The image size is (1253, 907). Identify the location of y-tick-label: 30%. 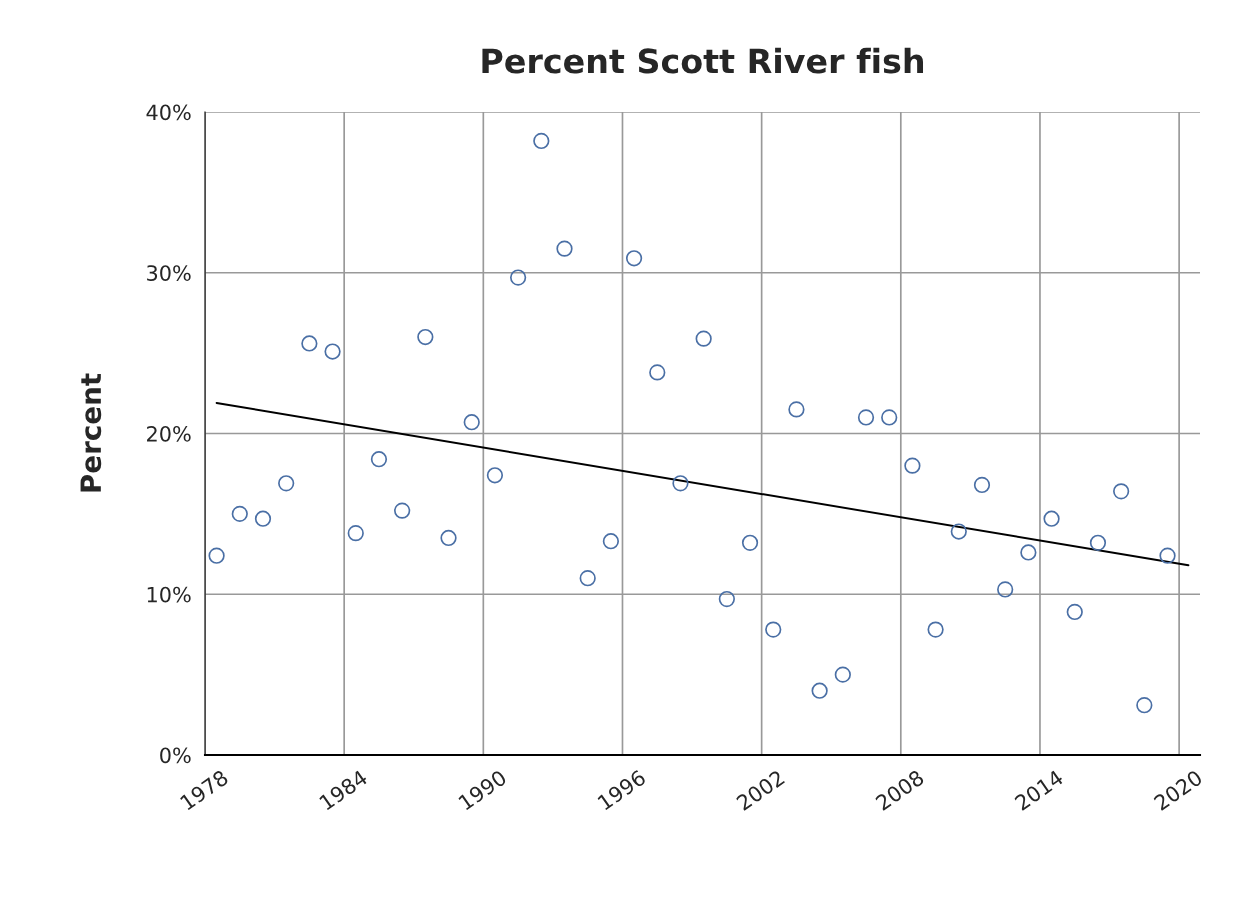
(169, 273).